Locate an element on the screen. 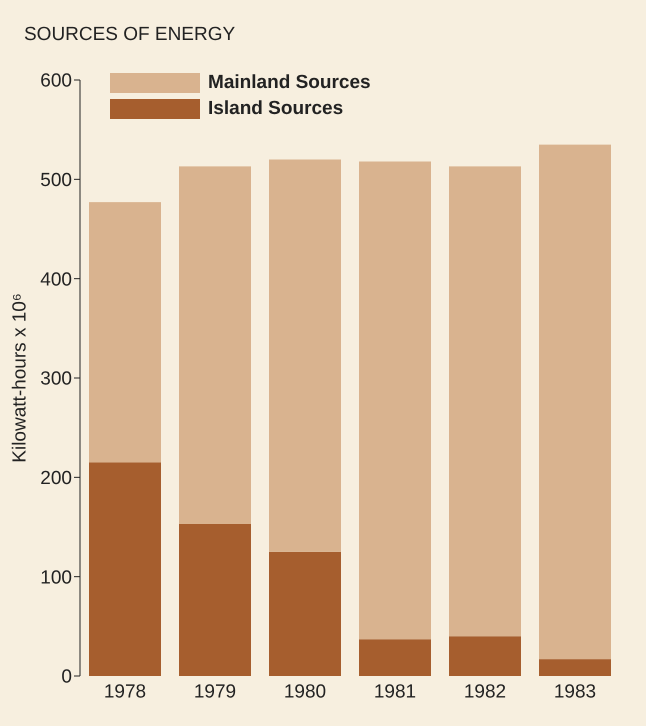 This screenshot has width=646, height=726. chart-title: SOURCES OF ENERGY is located at coordinates (130, 35).